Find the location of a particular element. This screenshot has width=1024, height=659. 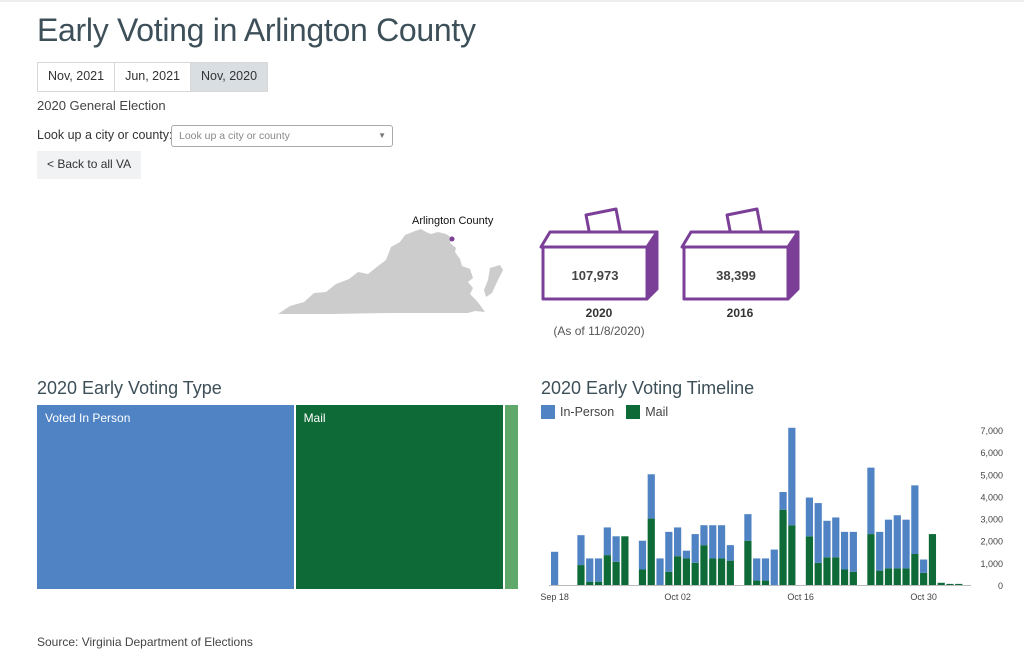

voting-type-treemap: Voted In Person Mail is located at coordinates (277, 497).